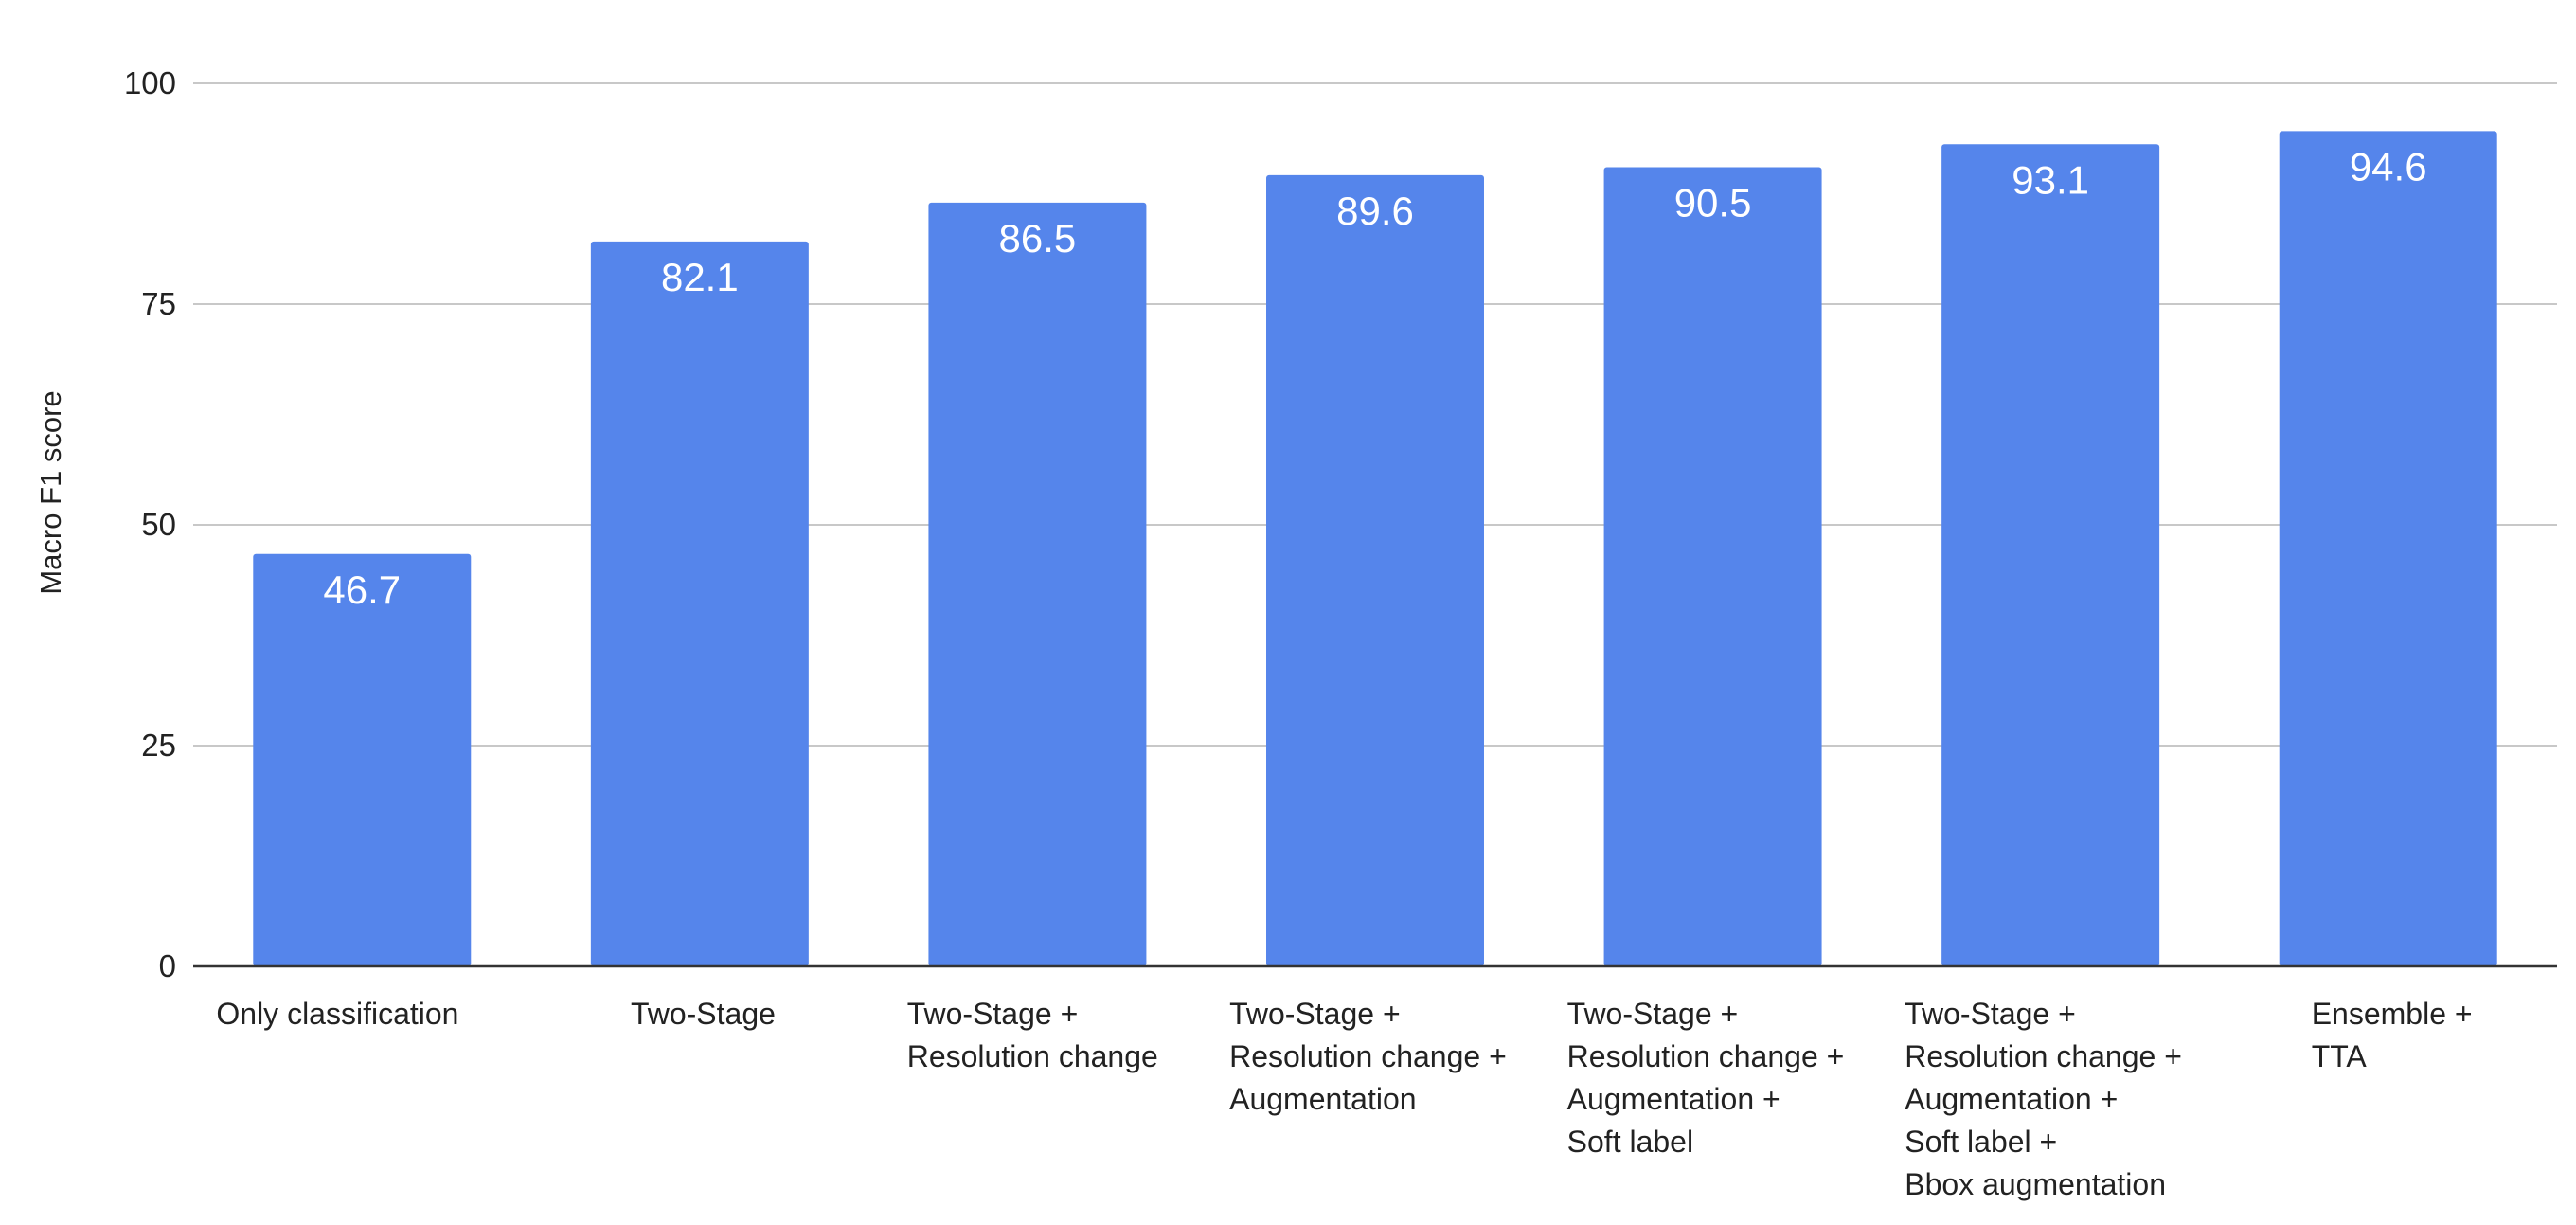 This screenshot has height=1225, width=2576. Describe the element at coordinates (158, 303) in the screenshot. I see `y-tick-label: 75` at that location.